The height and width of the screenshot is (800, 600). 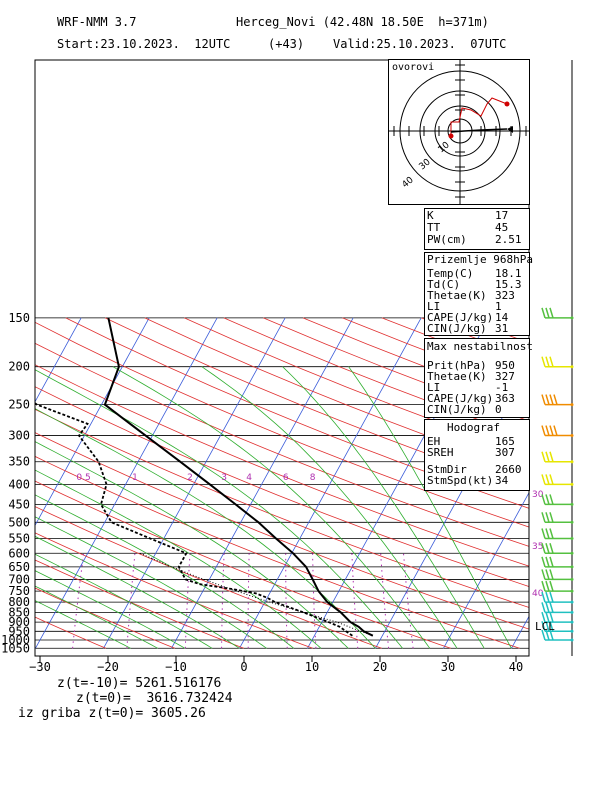 I want to click on pressure-tick-label: 900, so click(x=19, y=622).